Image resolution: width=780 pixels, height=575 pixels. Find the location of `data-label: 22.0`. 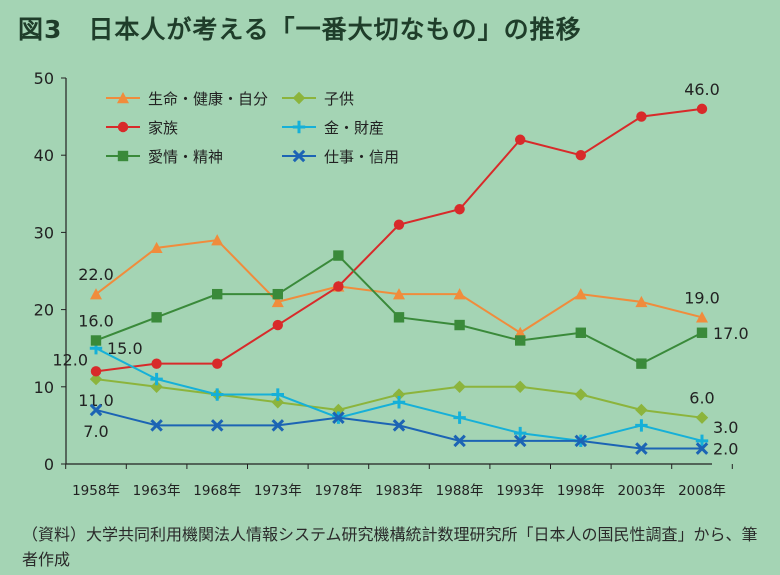

data-label: 22.0 is located at coordinates (96, 274).